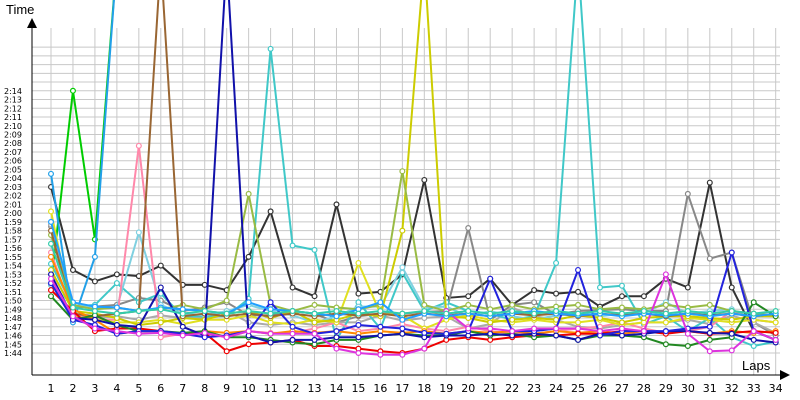  What do you see at coordinates (13, 257) in the screenshot?
I see `y-tick-label: 1:55` at bounding box center [13, 257].